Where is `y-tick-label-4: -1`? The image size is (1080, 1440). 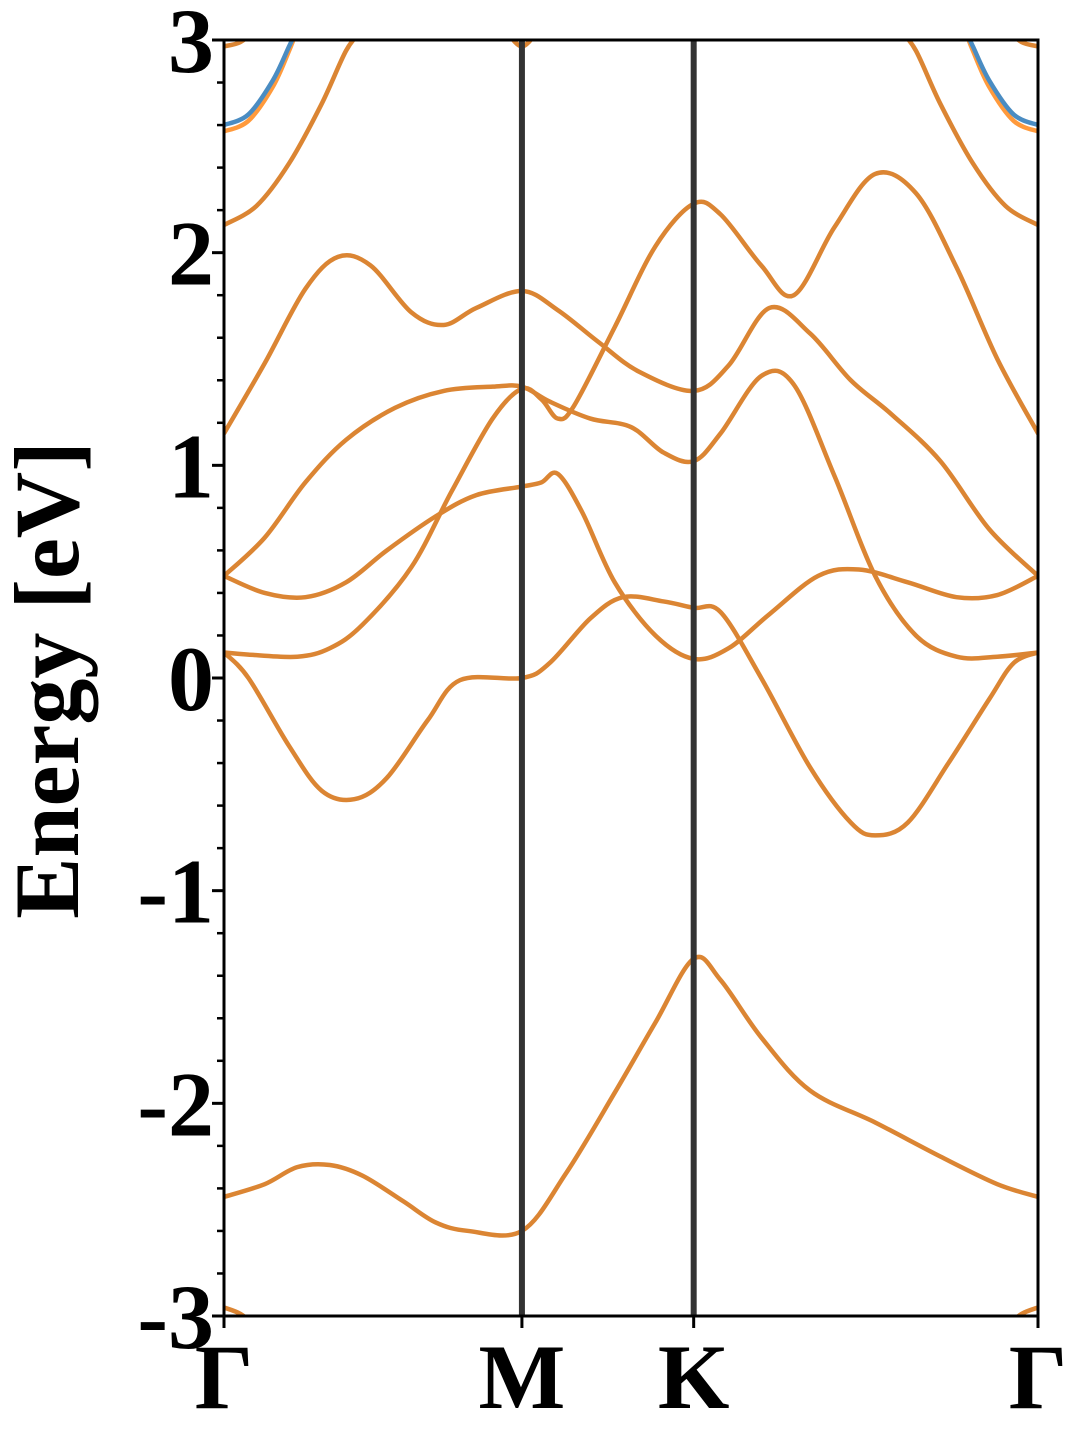
y-tick-label-4: -1 is located at coordinates (175, 892).